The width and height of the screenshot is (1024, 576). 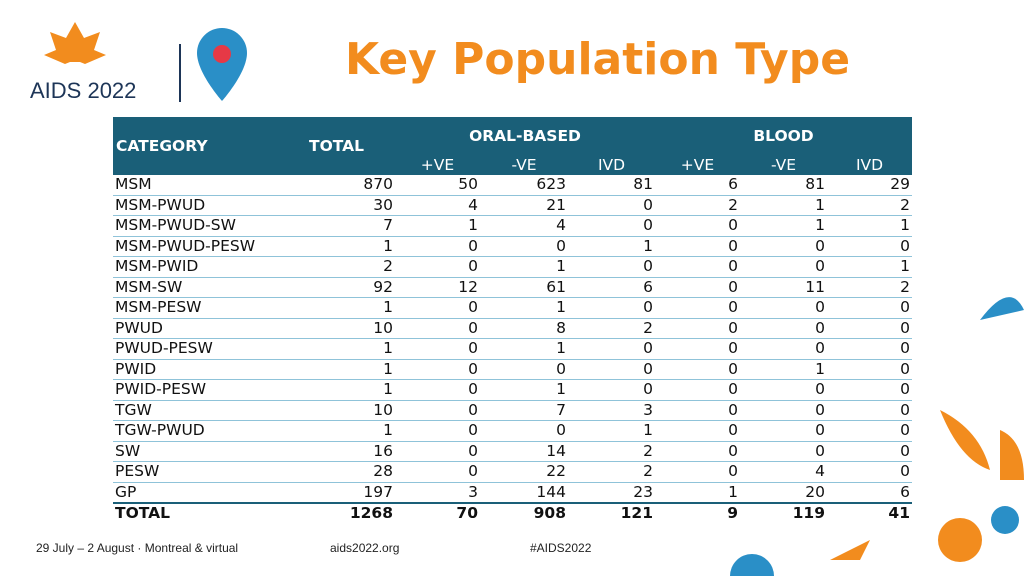 What do you see at coordinates (512, 513) in the screenshot?
I see `total-row: TOTAL 1268 70 908 121 9 119 41` at bounding box center [512, 513].